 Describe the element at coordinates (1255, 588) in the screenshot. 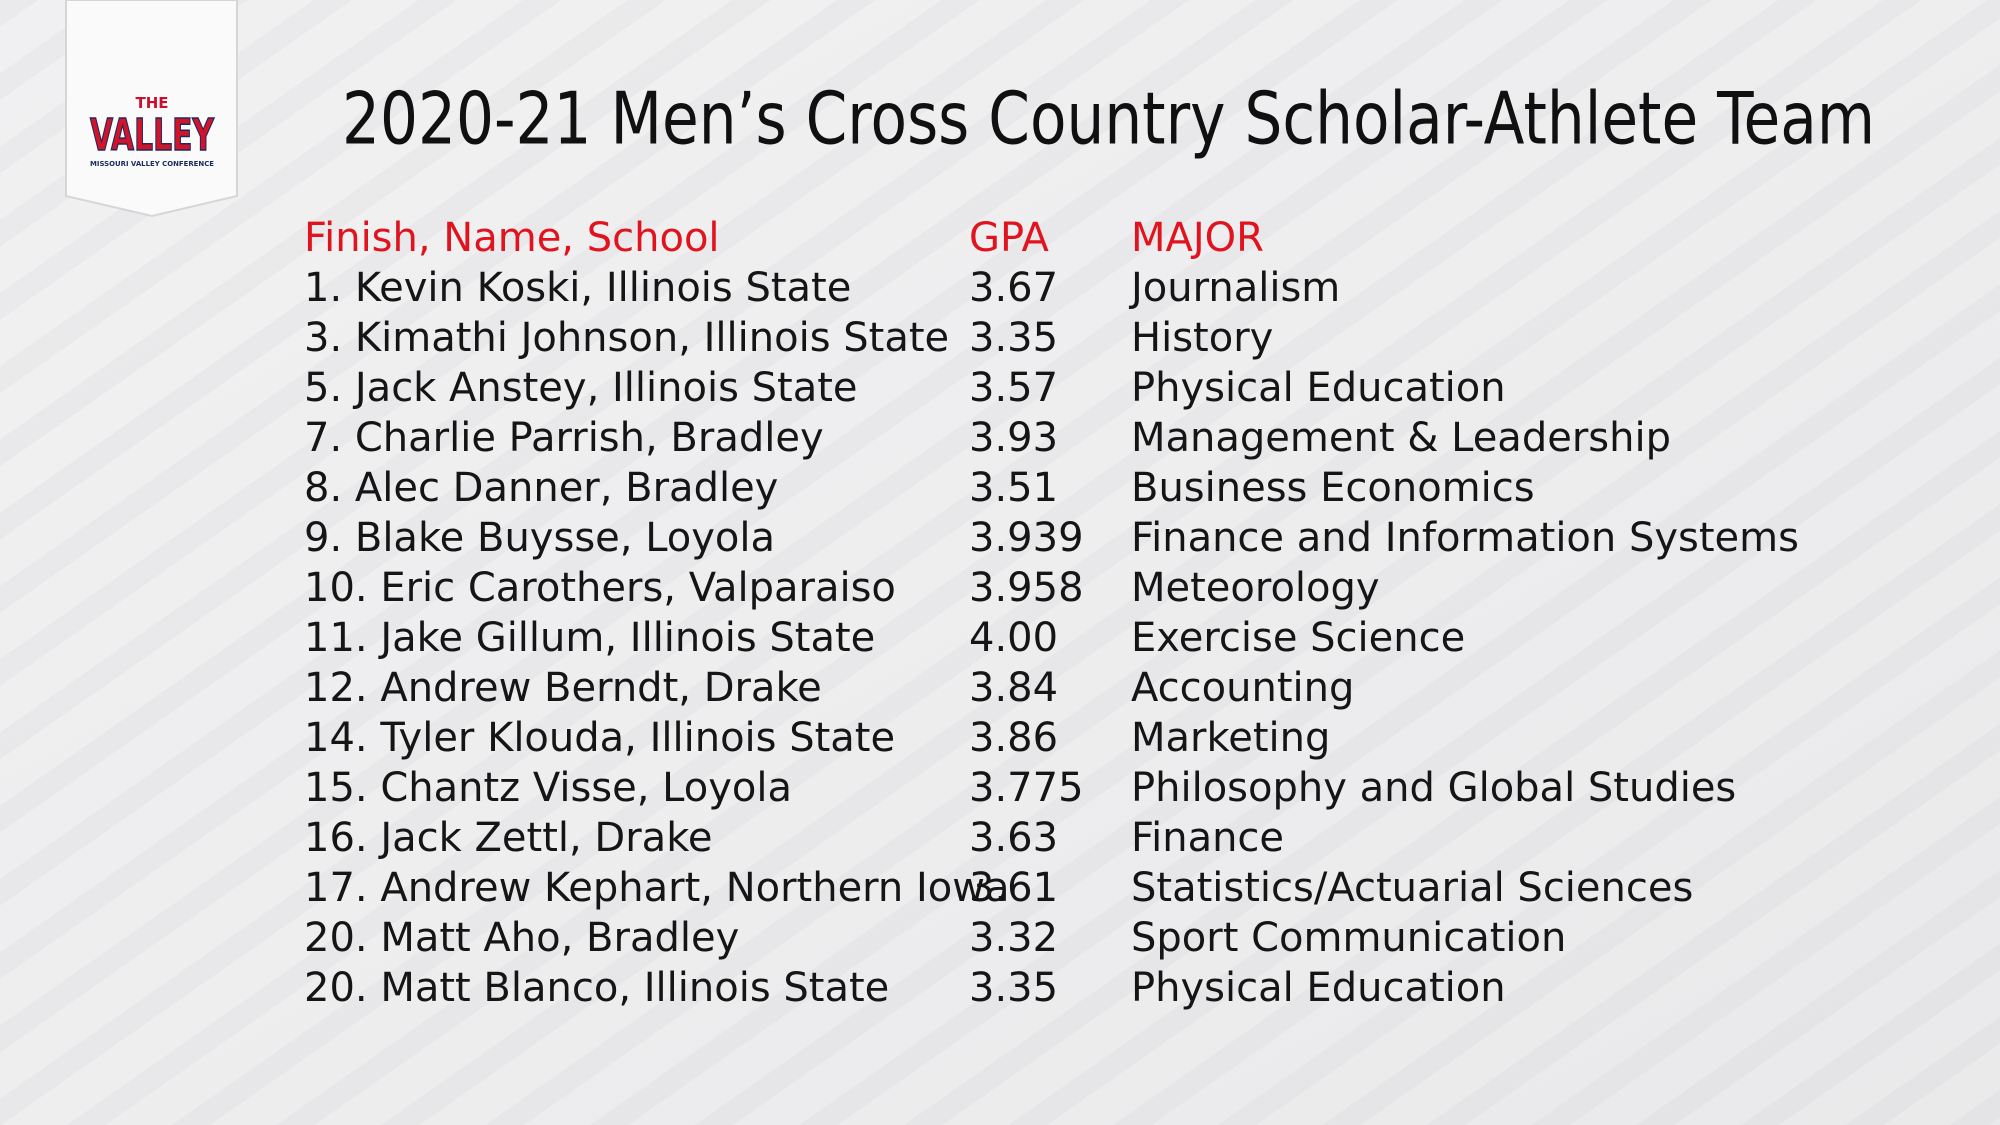

I see `major-cell: Meteorology` at that location.